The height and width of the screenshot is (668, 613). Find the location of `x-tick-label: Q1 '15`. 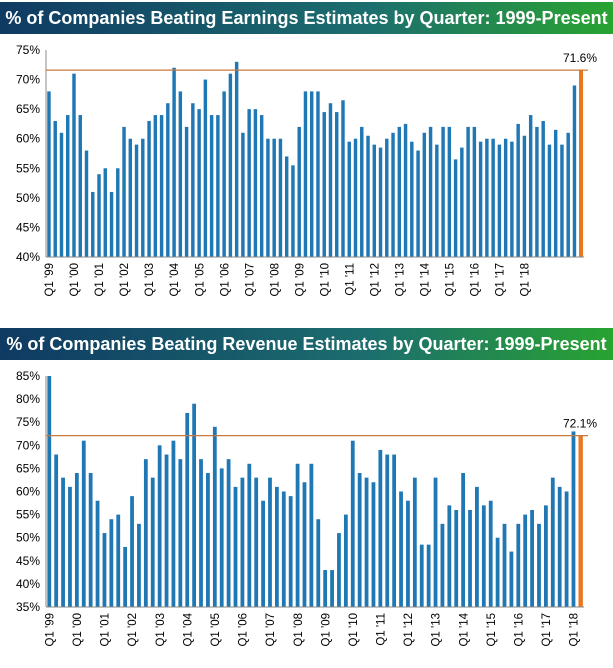

x-tick-label: Q1 '15 is located at coordinates (451, 280).